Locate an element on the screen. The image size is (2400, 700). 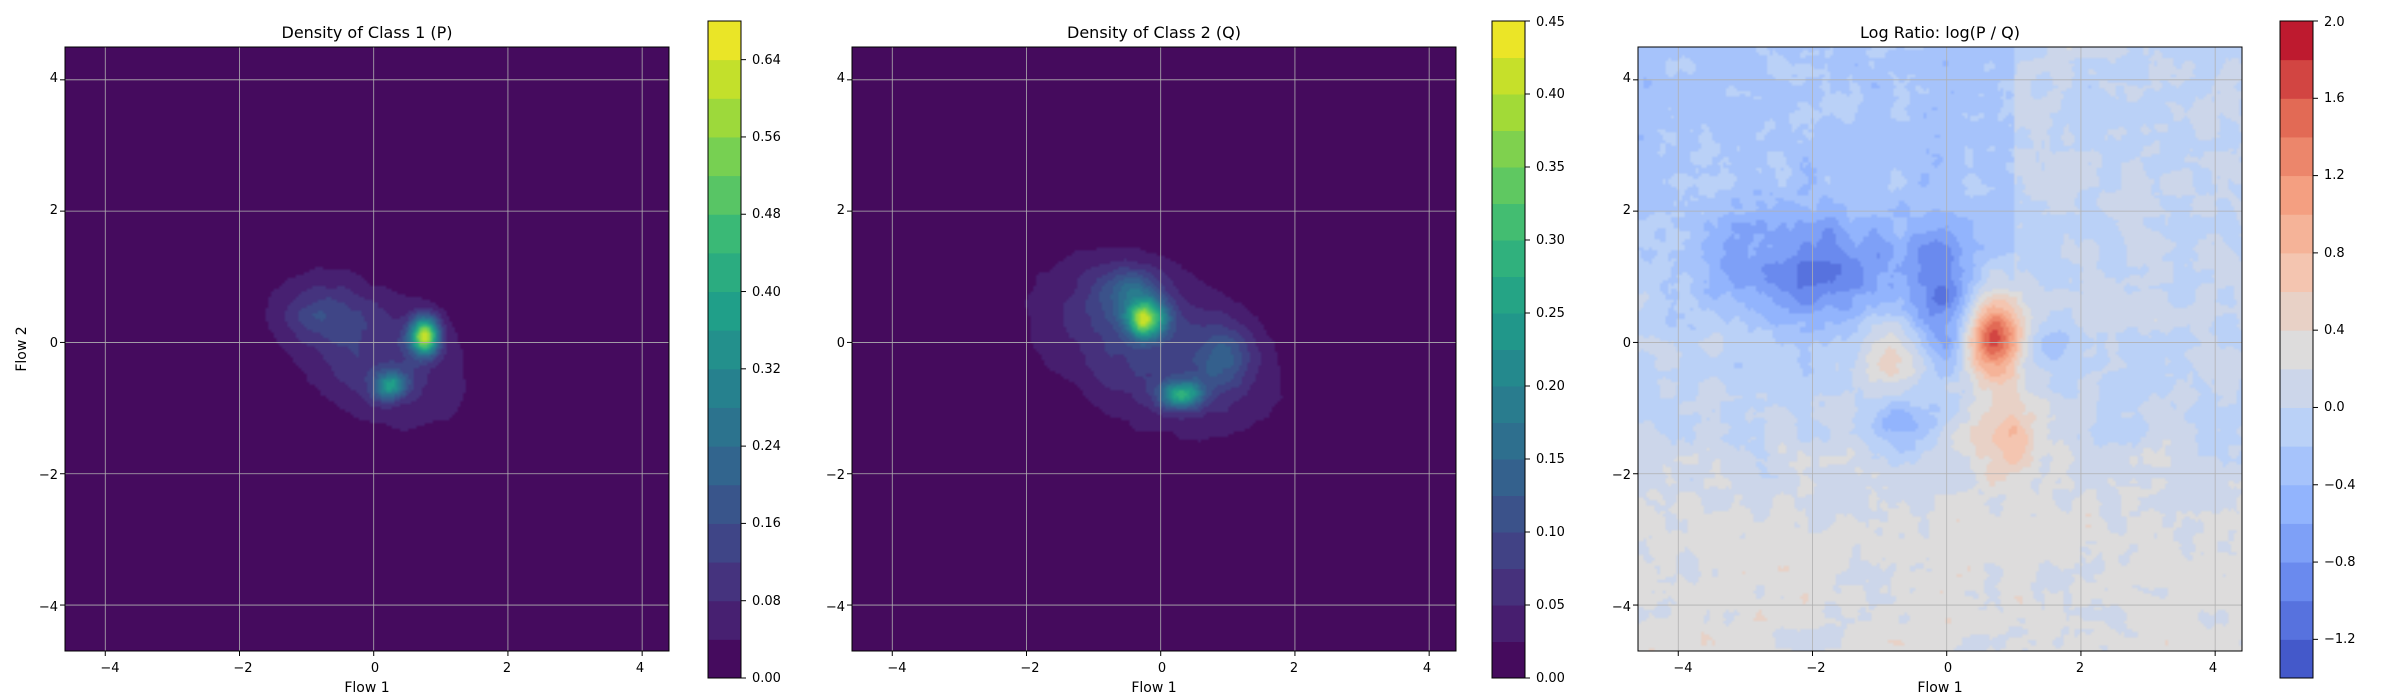
panel-1-colorbar-tick-label: 0.32 is located at coordinates (766, 369).